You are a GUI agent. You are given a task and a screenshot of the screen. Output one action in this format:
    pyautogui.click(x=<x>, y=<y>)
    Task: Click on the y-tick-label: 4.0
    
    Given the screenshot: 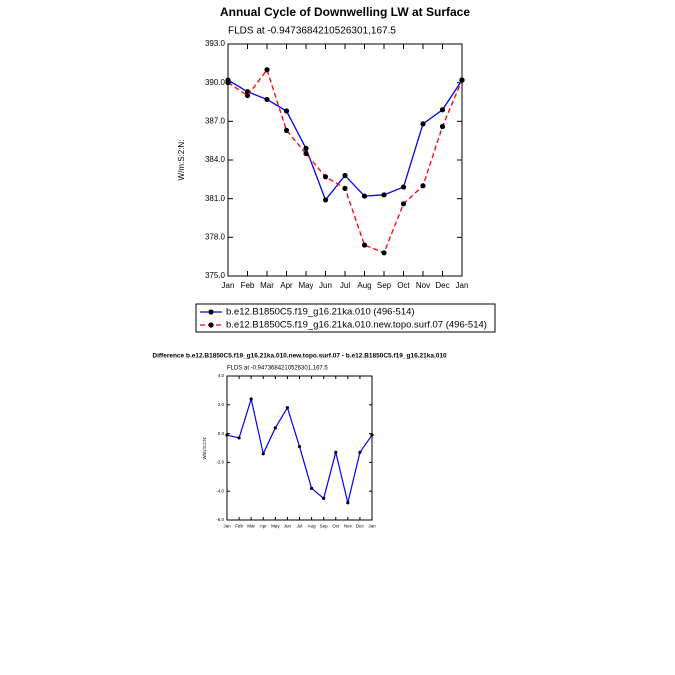 What is the action you would take?
    pyautogui.click(x=221, y=375)
    